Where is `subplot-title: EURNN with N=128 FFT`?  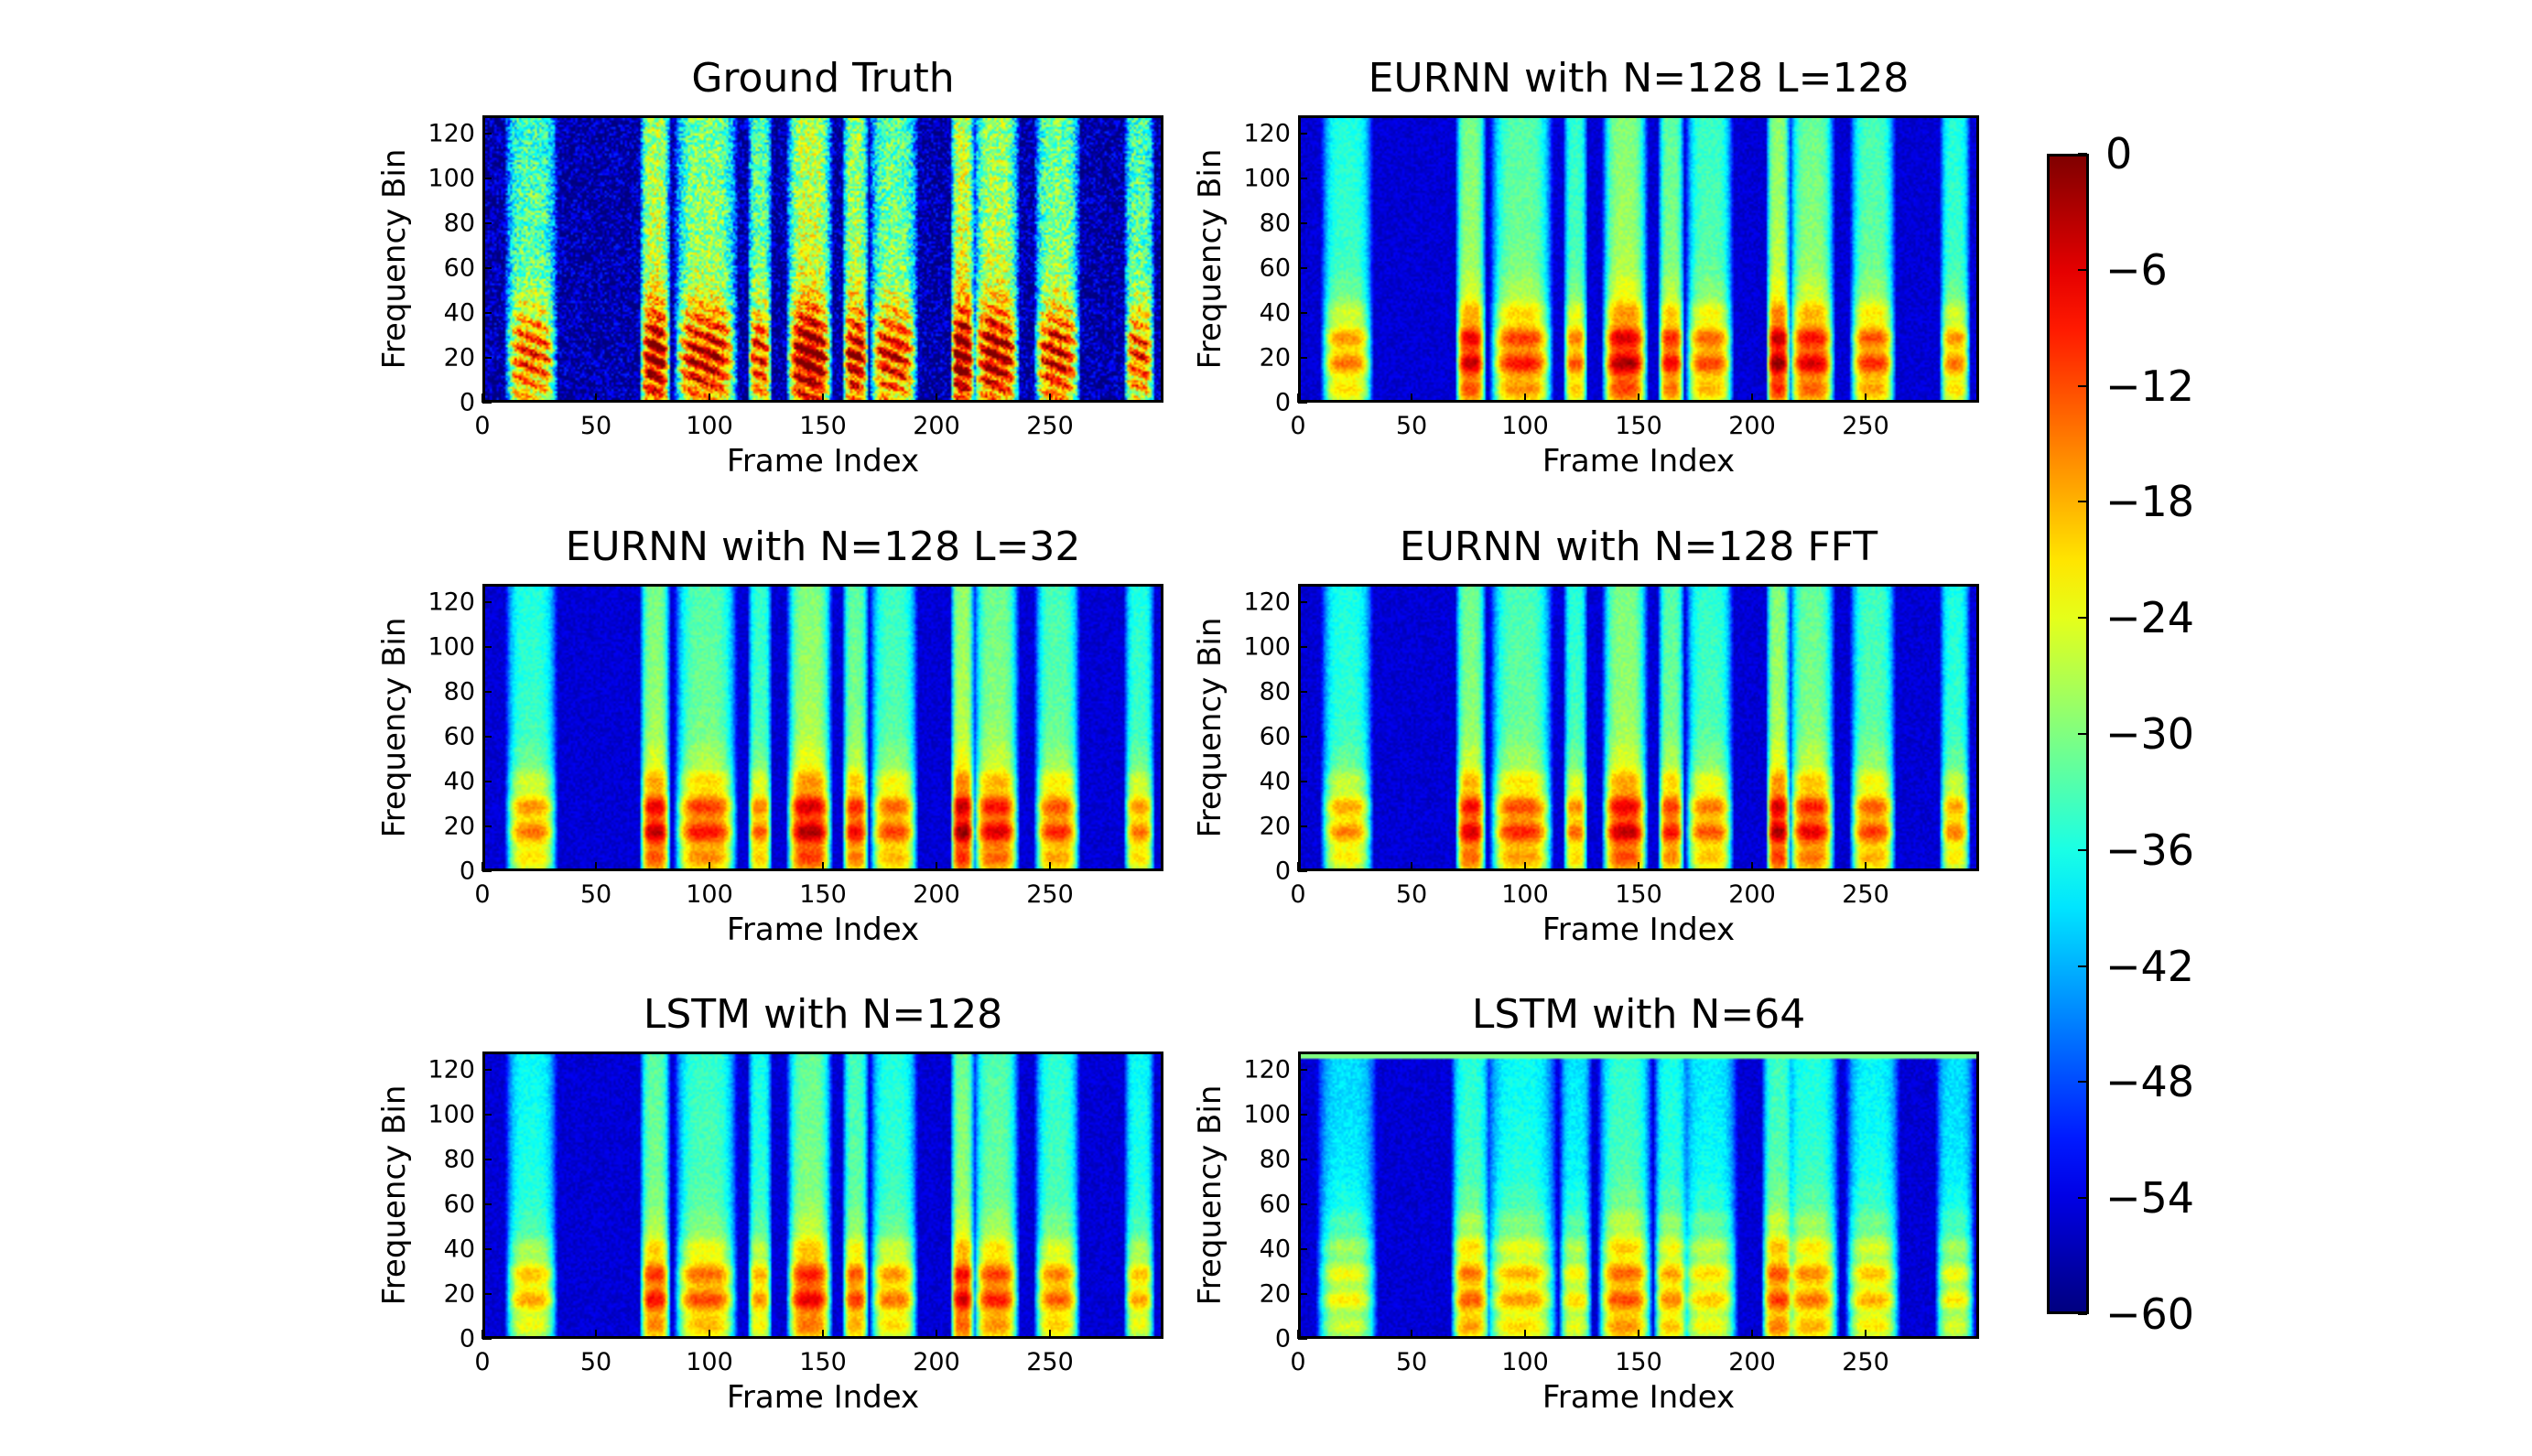 subplot-title: EURNN with N=128 FFT is located at coordinates (1638, 546).